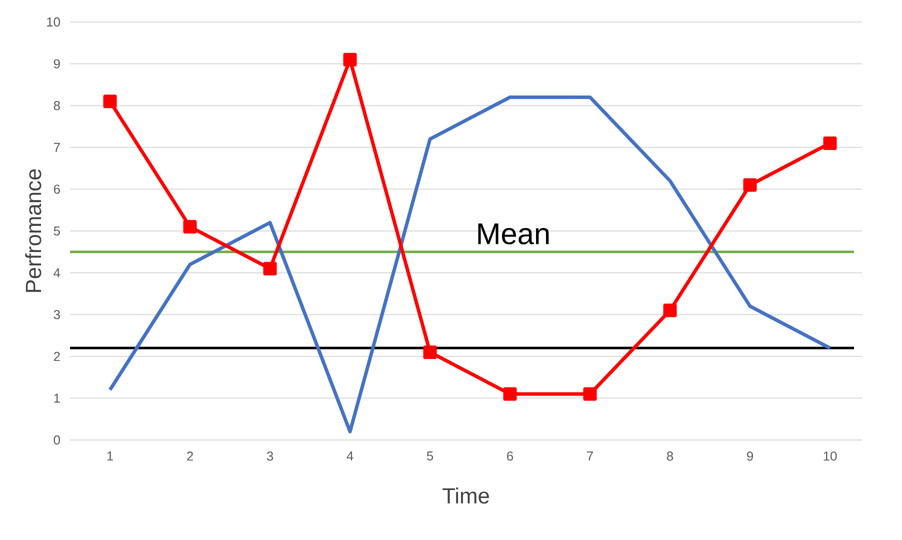 This screenshot has height=540, width=902. What do you see at coordinates (57, 356) in the screenshot?
I see `y-tick-label: 2` at bounding box center [57, 356].